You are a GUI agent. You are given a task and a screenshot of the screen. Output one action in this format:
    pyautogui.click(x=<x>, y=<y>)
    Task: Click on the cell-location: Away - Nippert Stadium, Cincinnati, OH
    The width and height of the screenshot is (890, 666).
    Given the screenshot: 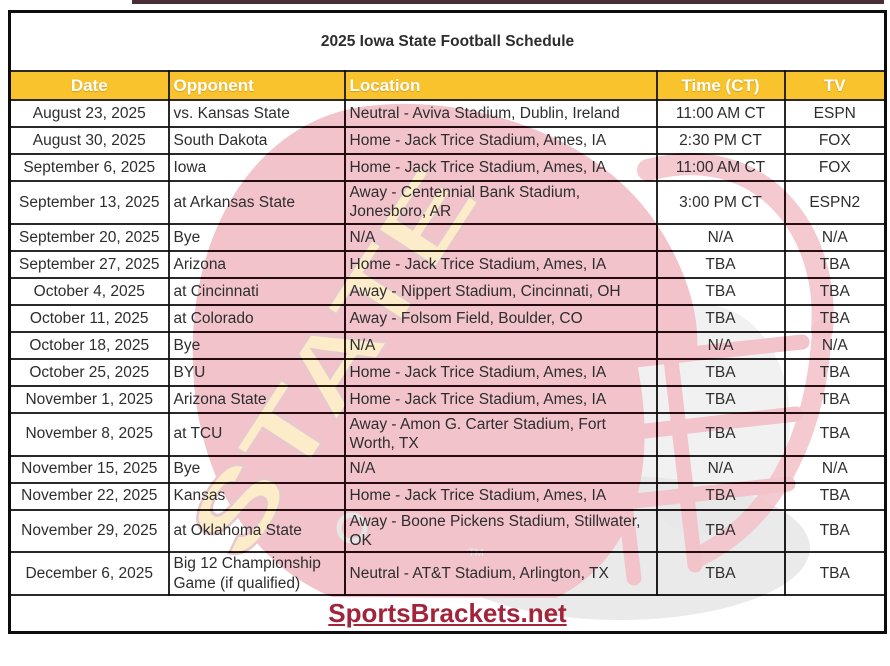 What is the action you would take?
    pyautogui.click(x=500, y=291)
    